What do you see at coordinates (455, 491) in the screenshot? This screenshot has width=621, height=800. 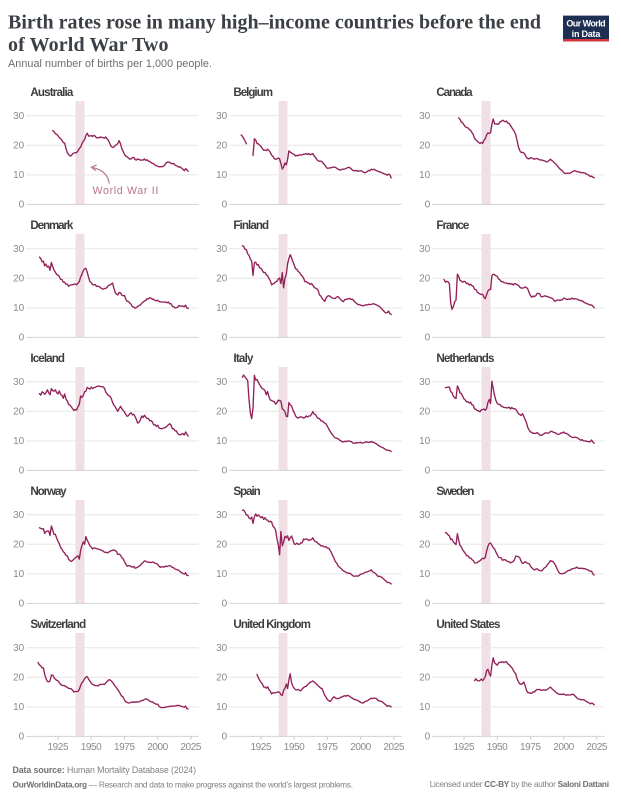 I see `svg-text: Sweden` at bounding box center [455, 491].